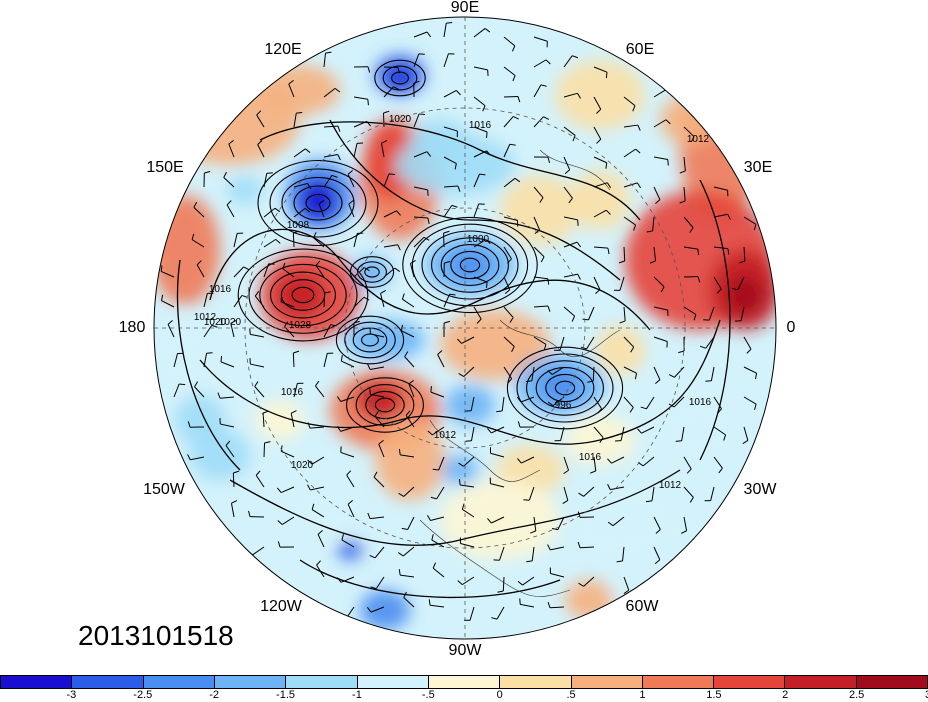 The width and height of the screenshot is (928, 702). Describe the element at coordinates (464, 682) in the screenshot. I see `colorbar` at that location.